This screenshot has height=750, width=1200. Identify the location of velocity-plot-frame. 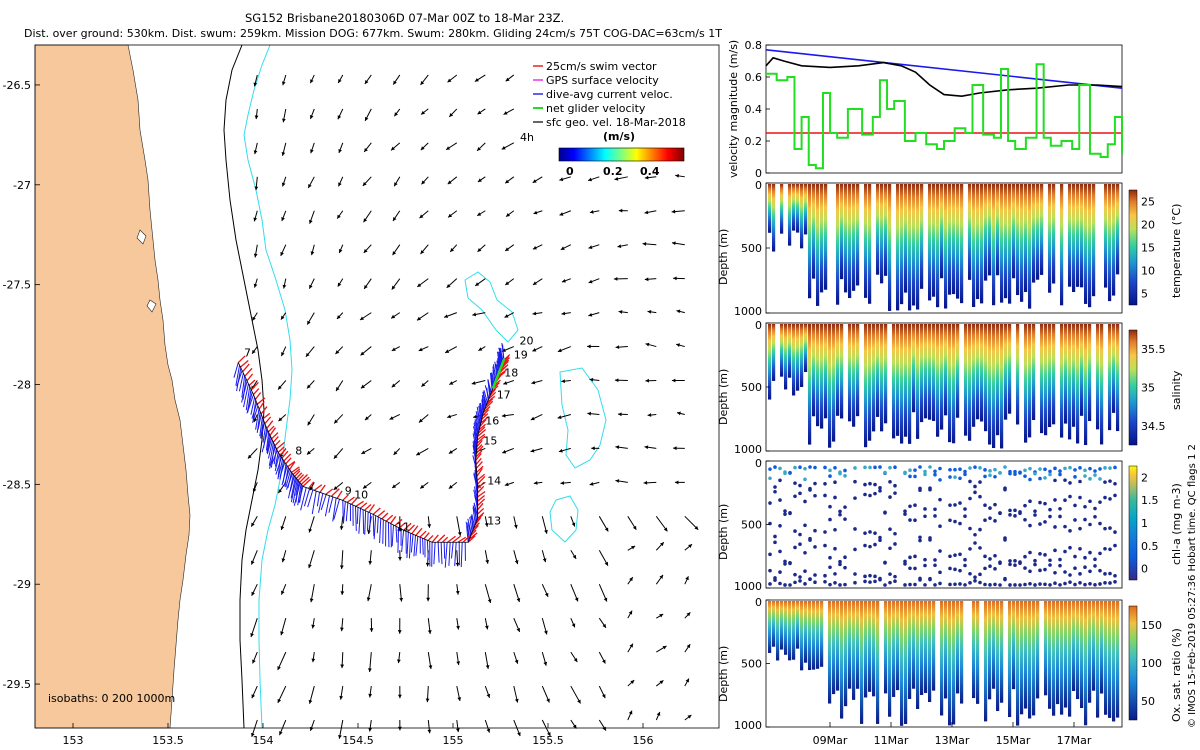
(944, 109).